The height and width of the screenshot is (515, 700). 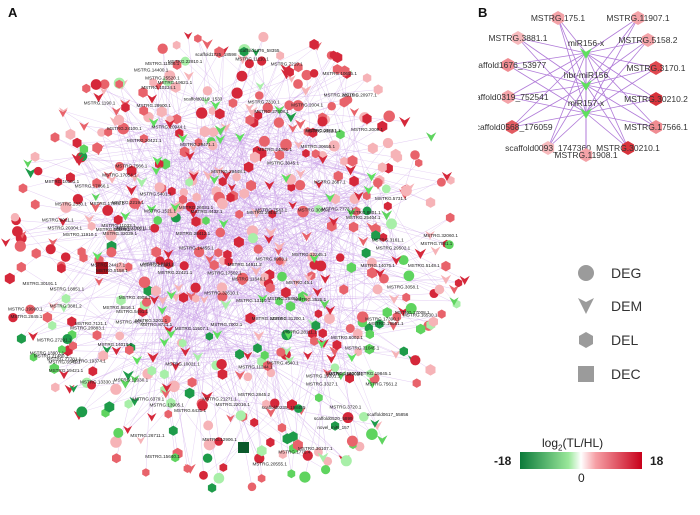 I want to click on node-label: scaffold1725_18598, so click(x=216, y=54).